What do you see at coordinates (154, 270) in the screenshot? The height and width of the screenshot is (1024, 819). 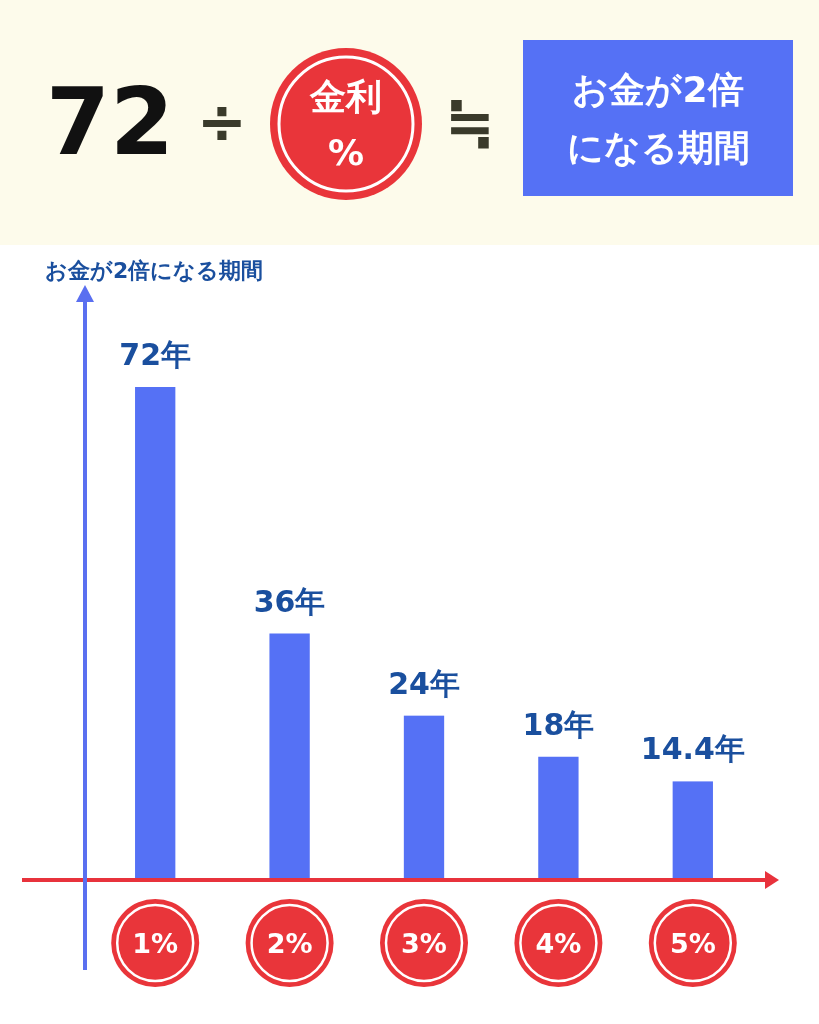 I see `y-axis-title: お金が2倍になる期間` at bounding box center [154, 270].